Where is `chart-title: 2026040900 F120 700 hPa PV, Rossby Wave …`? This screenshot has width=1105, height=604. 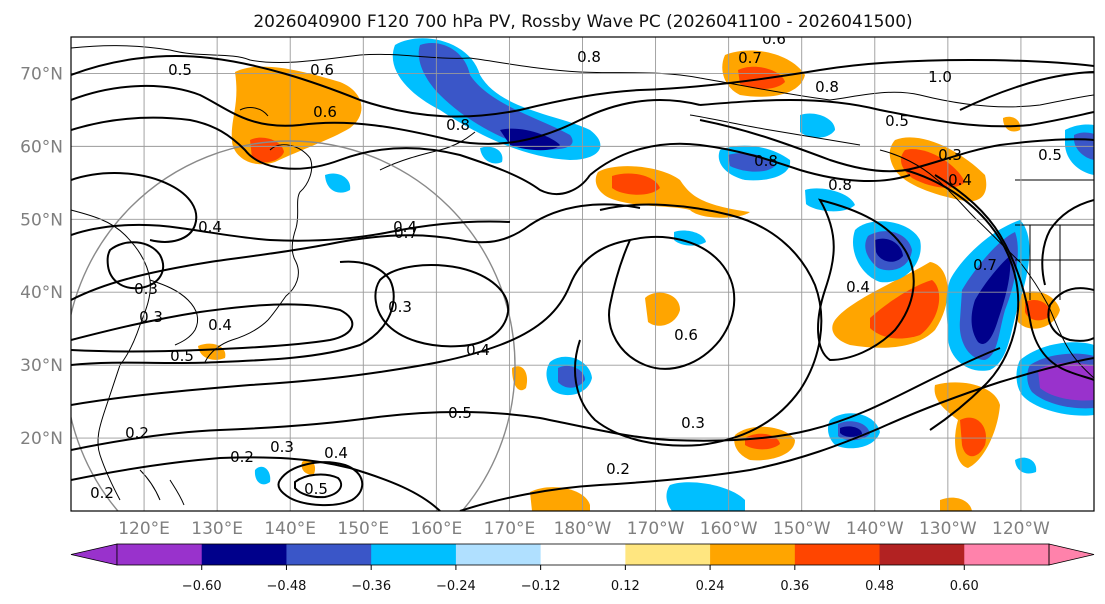
chart-title: 2026040900 F120 700 hPa PV, Rossby Wave … is located at coordinates (582, 22).